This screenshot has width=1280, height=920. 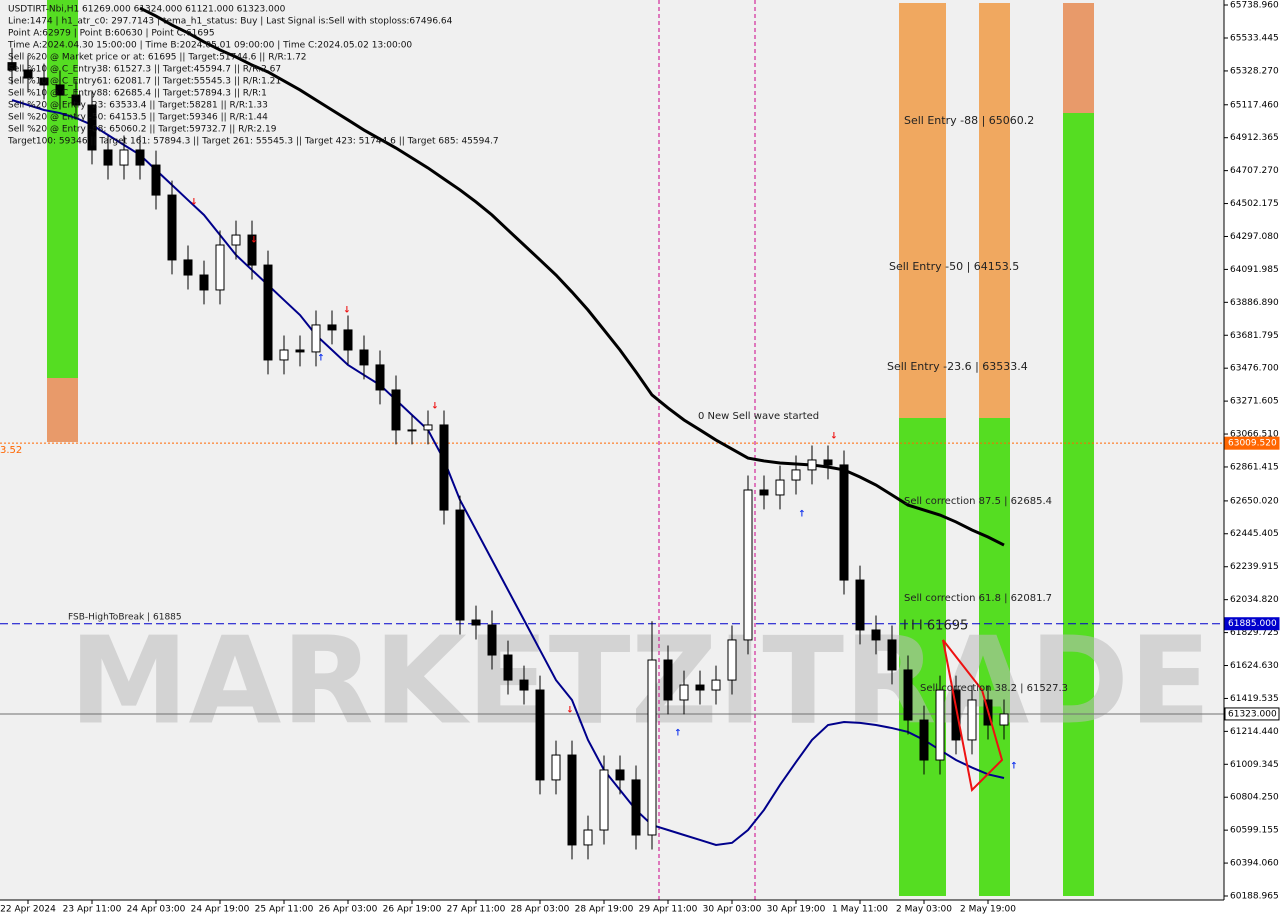 I want to click on annotation: Sell correction 61.8 | 62081.7, so click(x=978, y=598).